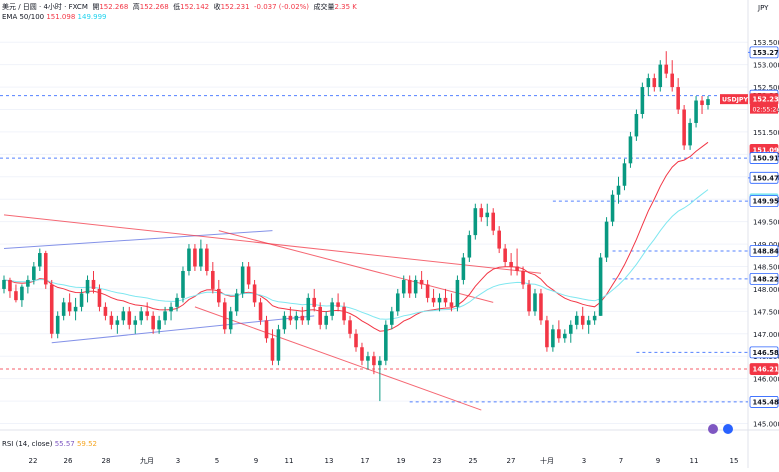  I want to click on ema100-value: 149.999, so click(92, 17).